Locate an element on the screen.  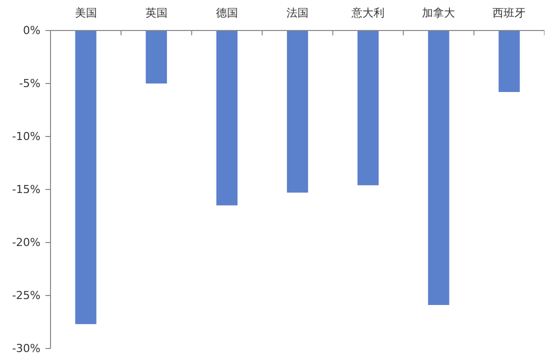
x-tick-label: 英国 is located at coordinates (156, 13).